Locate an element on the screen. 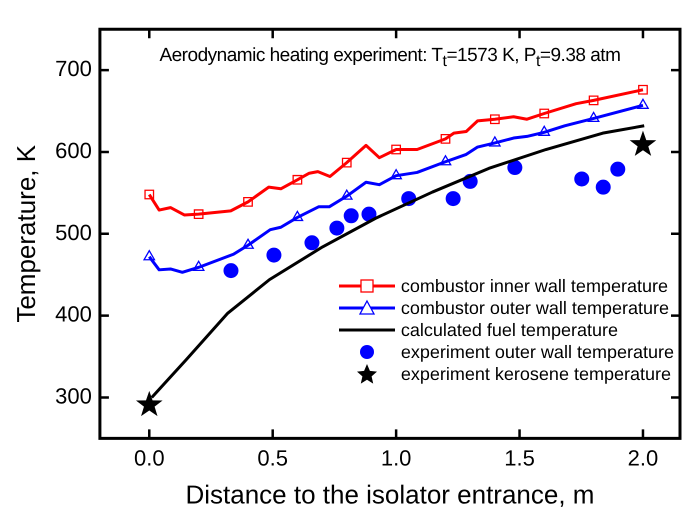 The width and height of the screenshot is (696, 520). x-tick-label: 0.5 is located at coordinates (272, 458).